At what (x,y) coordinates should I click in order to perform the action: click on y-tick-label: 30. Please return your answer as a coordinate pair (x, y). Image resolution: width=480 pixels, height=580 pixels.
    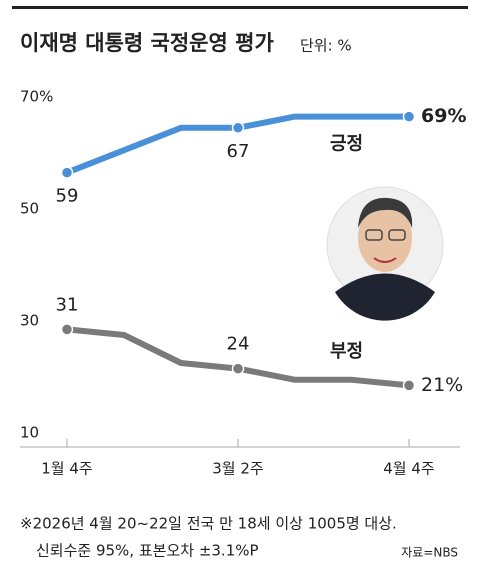
    Looking at the image, I should click on (29, 321).